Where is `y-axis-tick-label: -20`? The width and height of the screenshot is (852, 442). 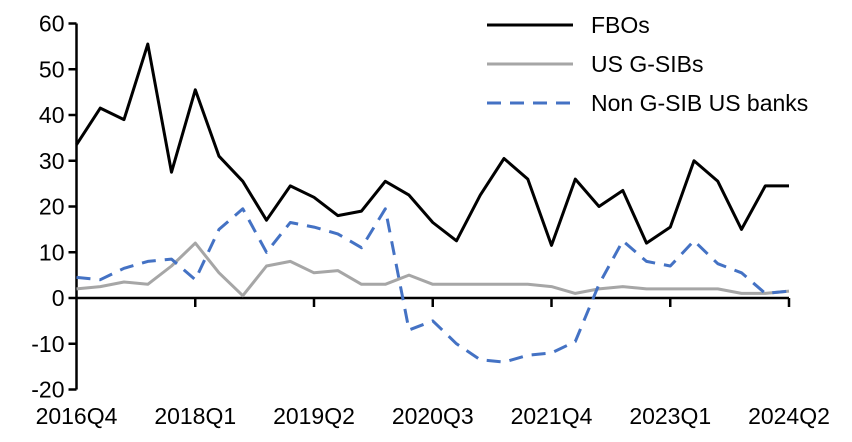 y-axis-tick-label: -20 is located at coordinates (47, 390).